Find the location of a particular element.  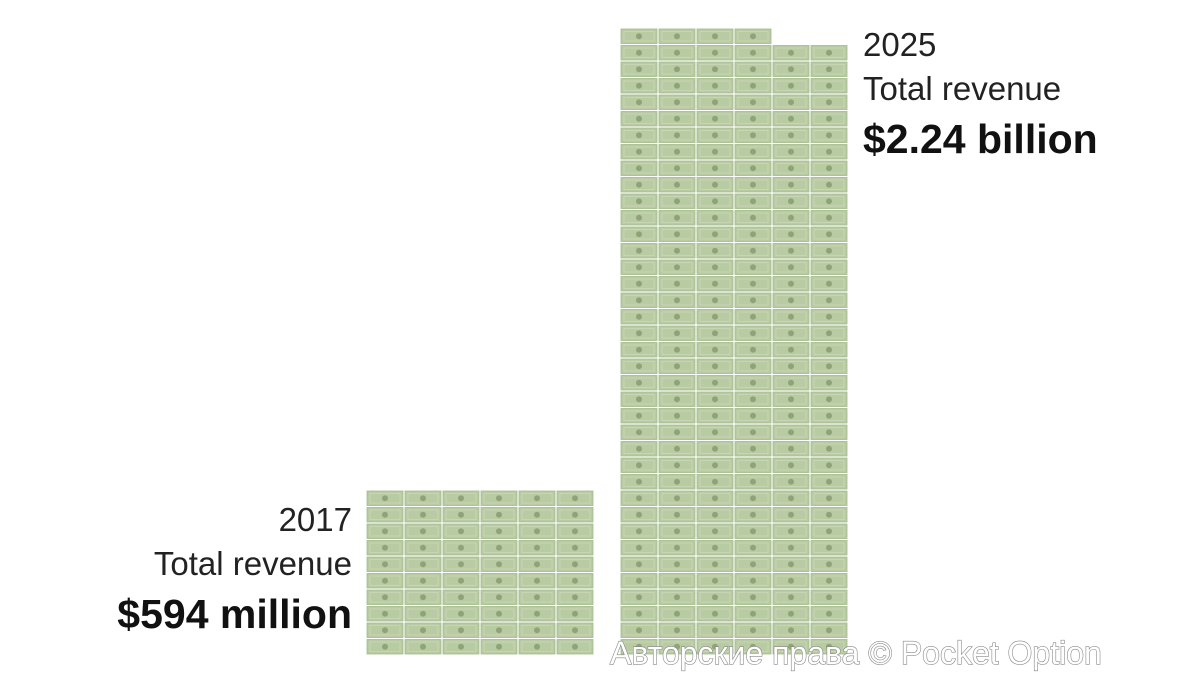

watermark: Авторские права © Pocket Option is located at coordinates (856, 653).